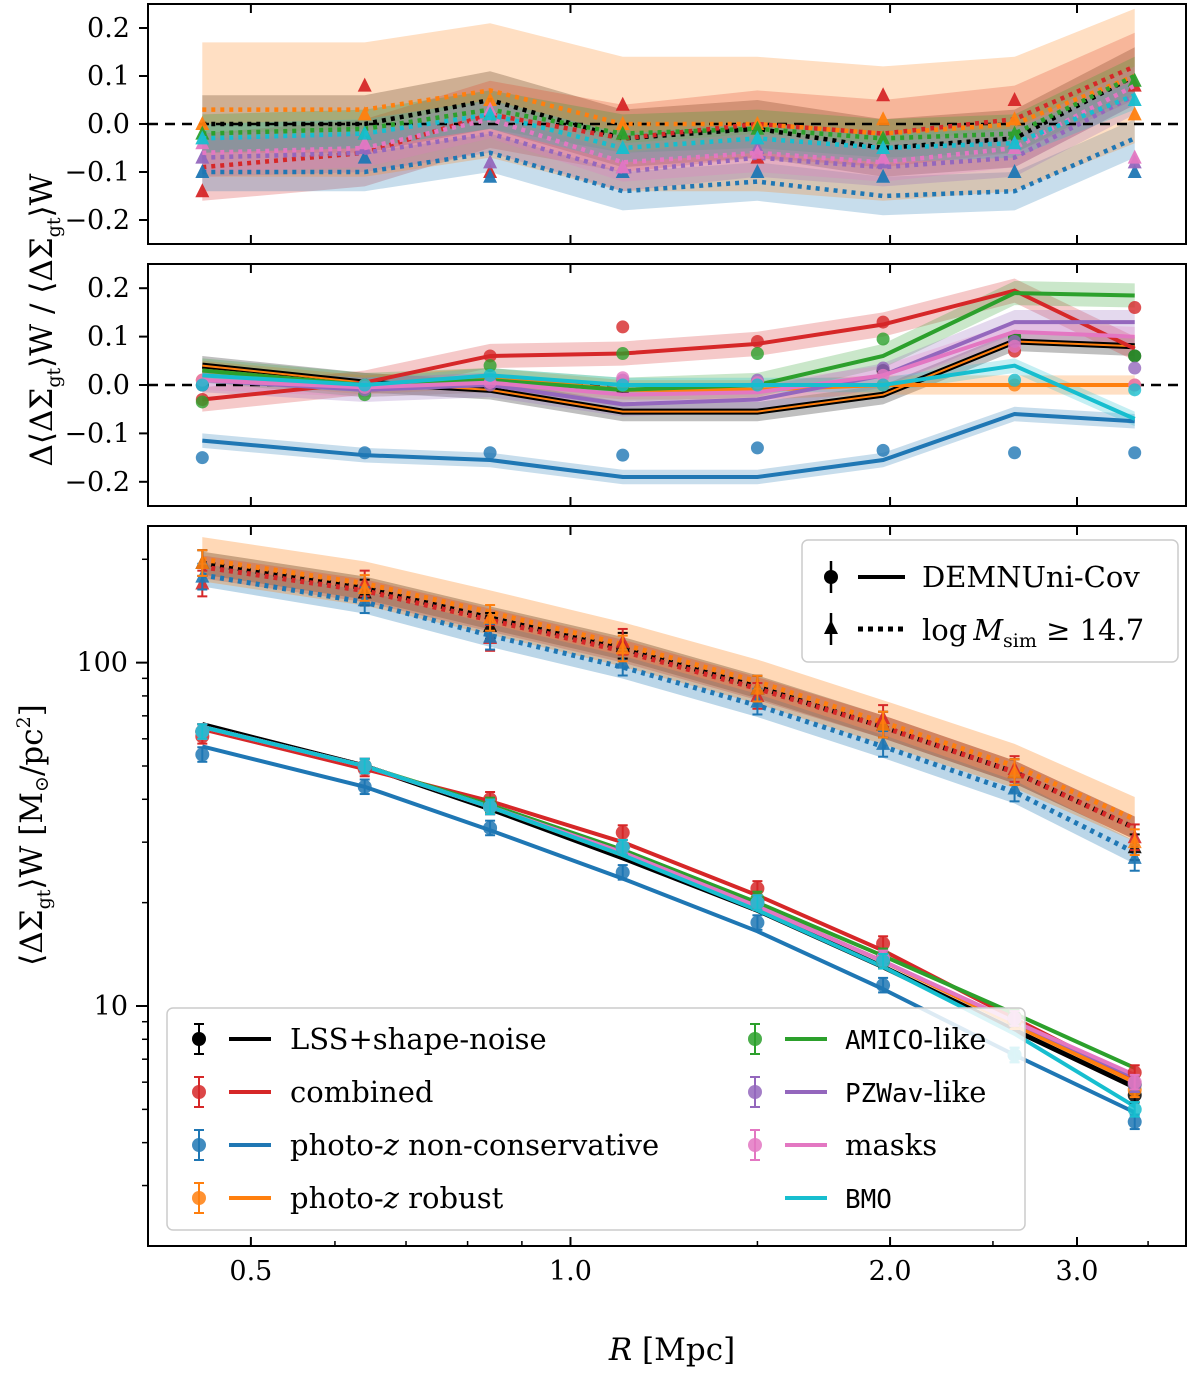  What do you see at coordinates (361, 1092) in the screenshot?
I see `legend-label-combined: combined` at bounding box center [361, 1092].